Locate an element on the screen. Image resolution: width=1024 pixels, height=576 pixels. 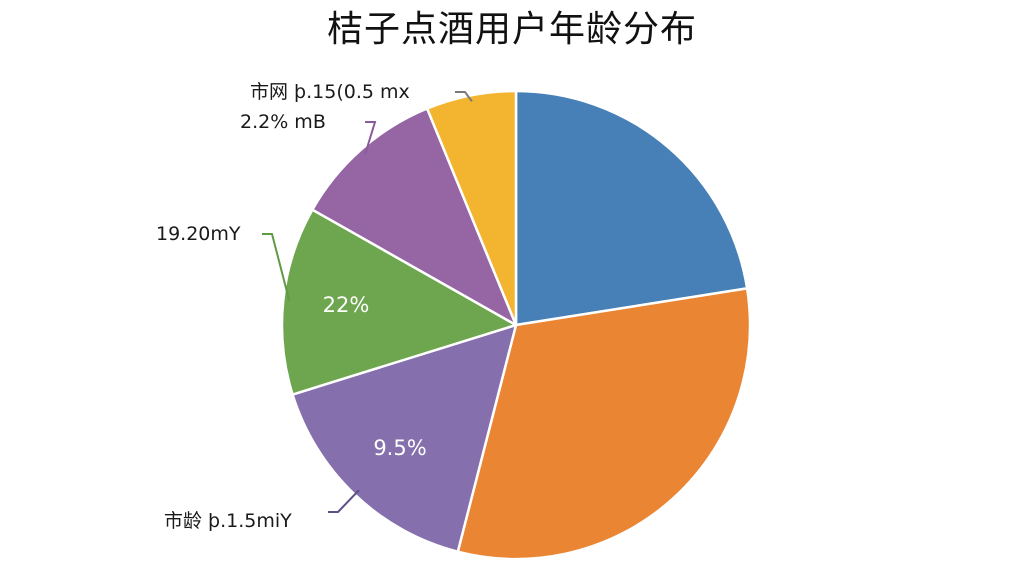
slice-callout-label: 市网 þ.15(0.5 mx is located at coordinates (330, 92).